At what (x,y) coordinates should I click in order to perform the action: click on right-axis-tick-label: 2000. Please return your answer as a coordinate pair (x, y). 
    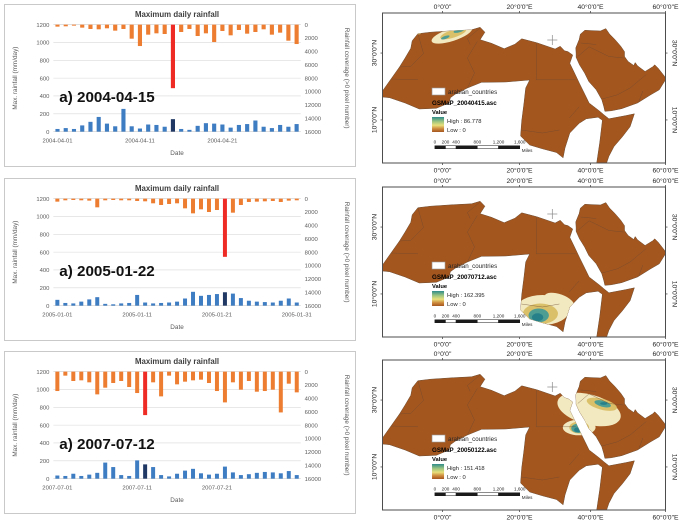
    Looking at the image, I should click on (312, 39).